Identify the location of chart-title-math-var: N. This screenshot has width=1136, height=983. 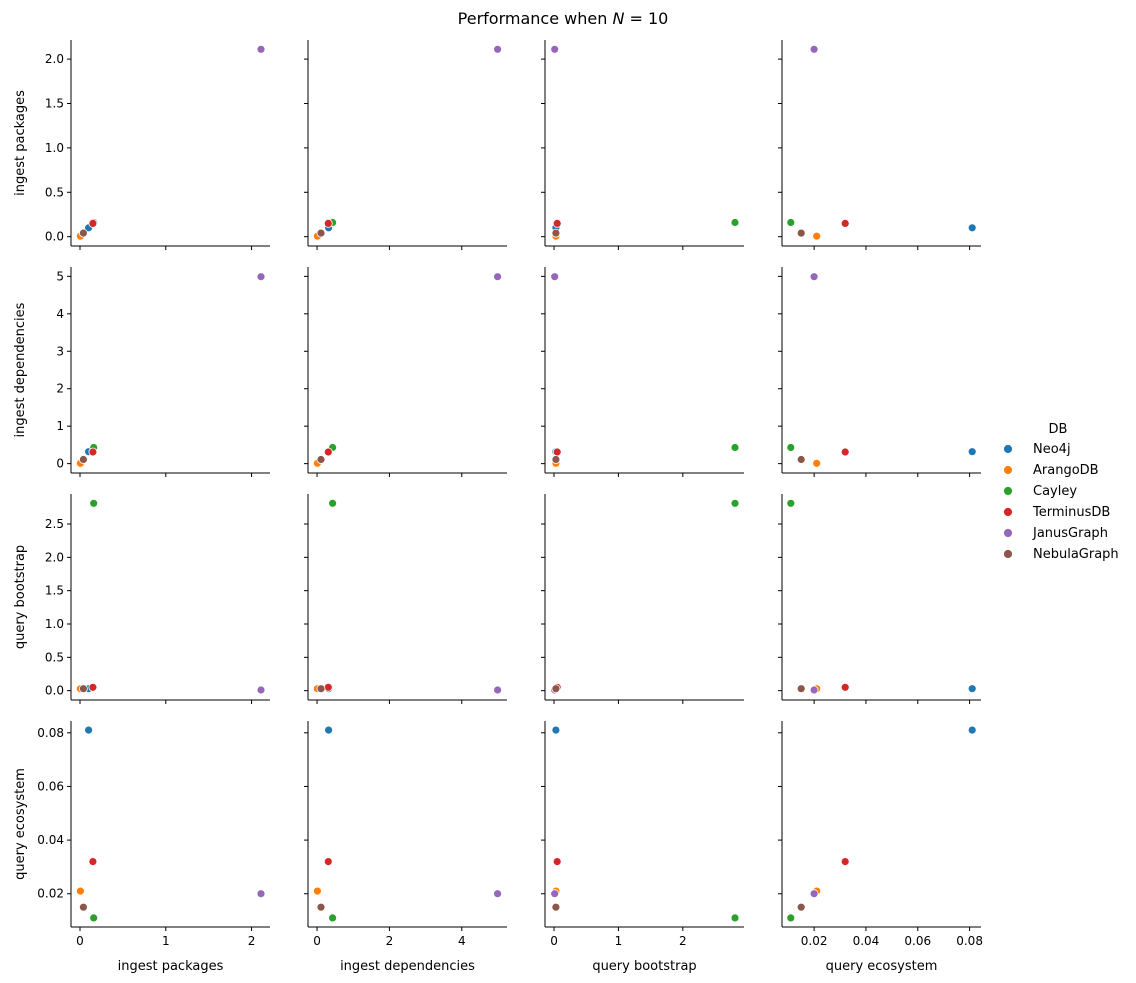
(618, 18).